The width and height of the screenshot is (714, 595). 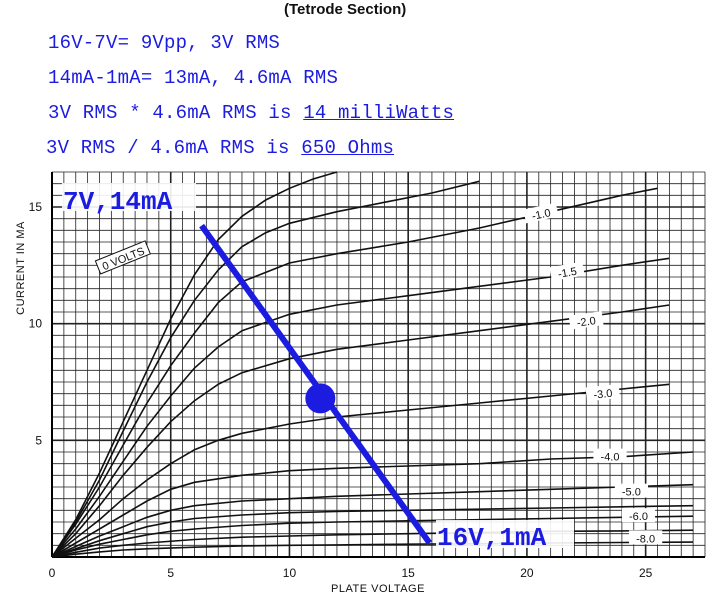 I want to click on curve-label: -6.0, so click(x=638, y=515).